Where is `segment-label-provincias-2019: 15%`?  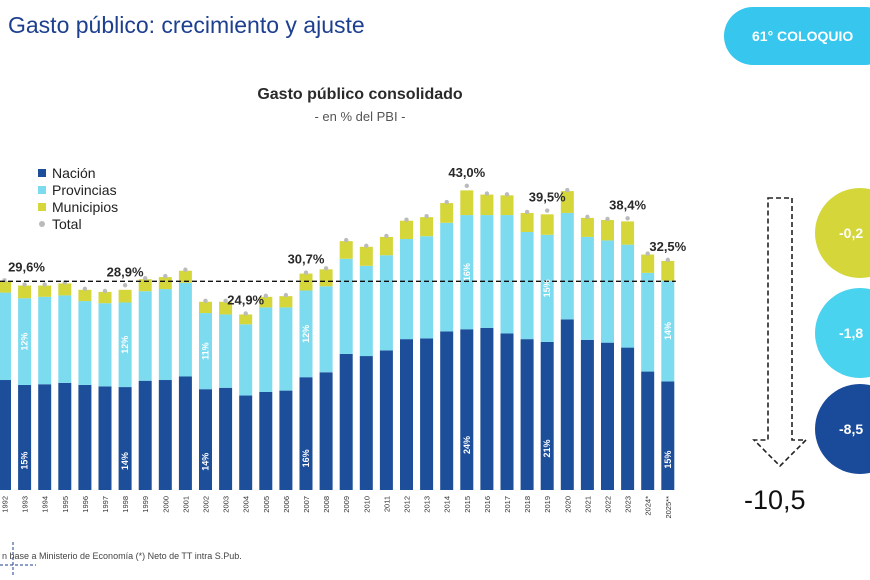
segment-label-provincias-2019: 15% is located at coordinates (547, 288).